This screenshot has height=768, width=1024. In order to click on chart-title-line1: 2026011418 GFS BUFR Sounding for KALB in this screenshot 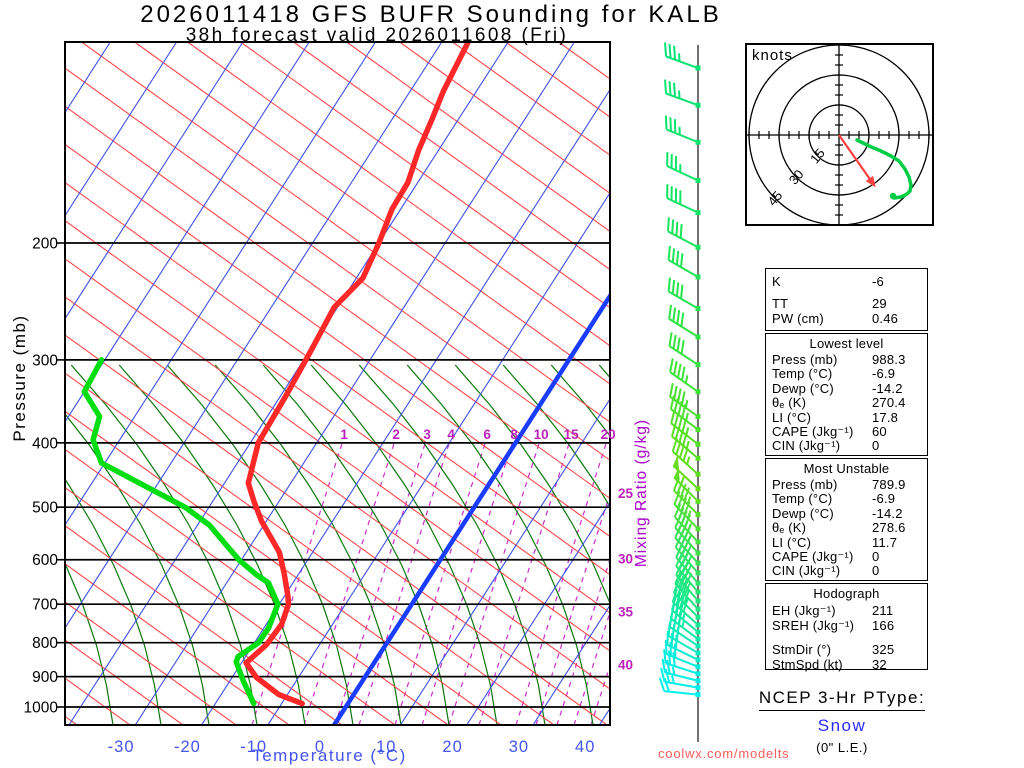, I will do `click(431, 14)`.